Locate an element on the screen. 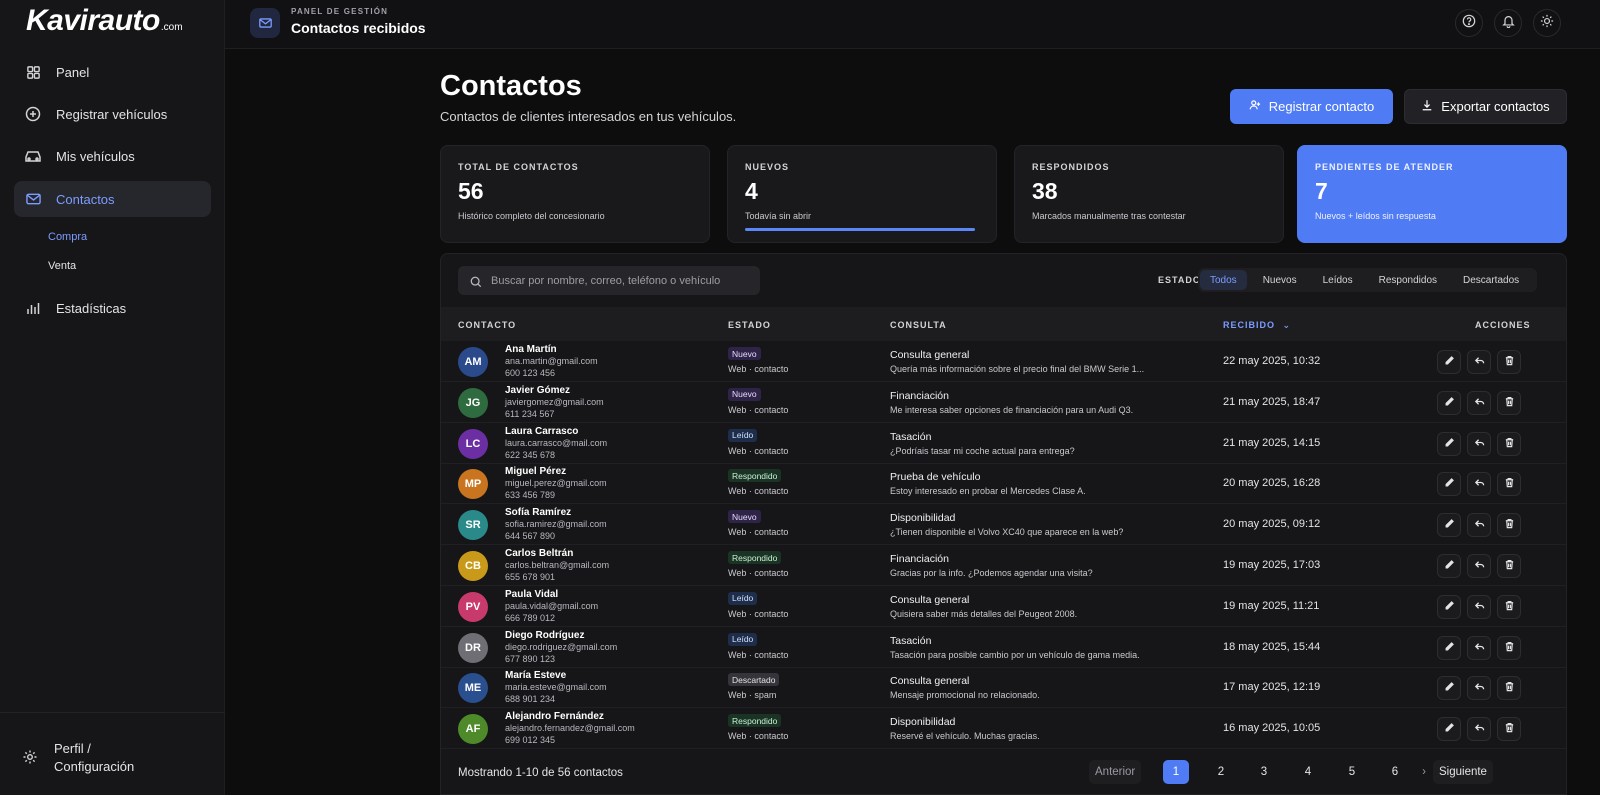 The width and height of the screenshot is (1600, 795). filter-nuevos: Nuevos is located at coordinates (1279, 280).